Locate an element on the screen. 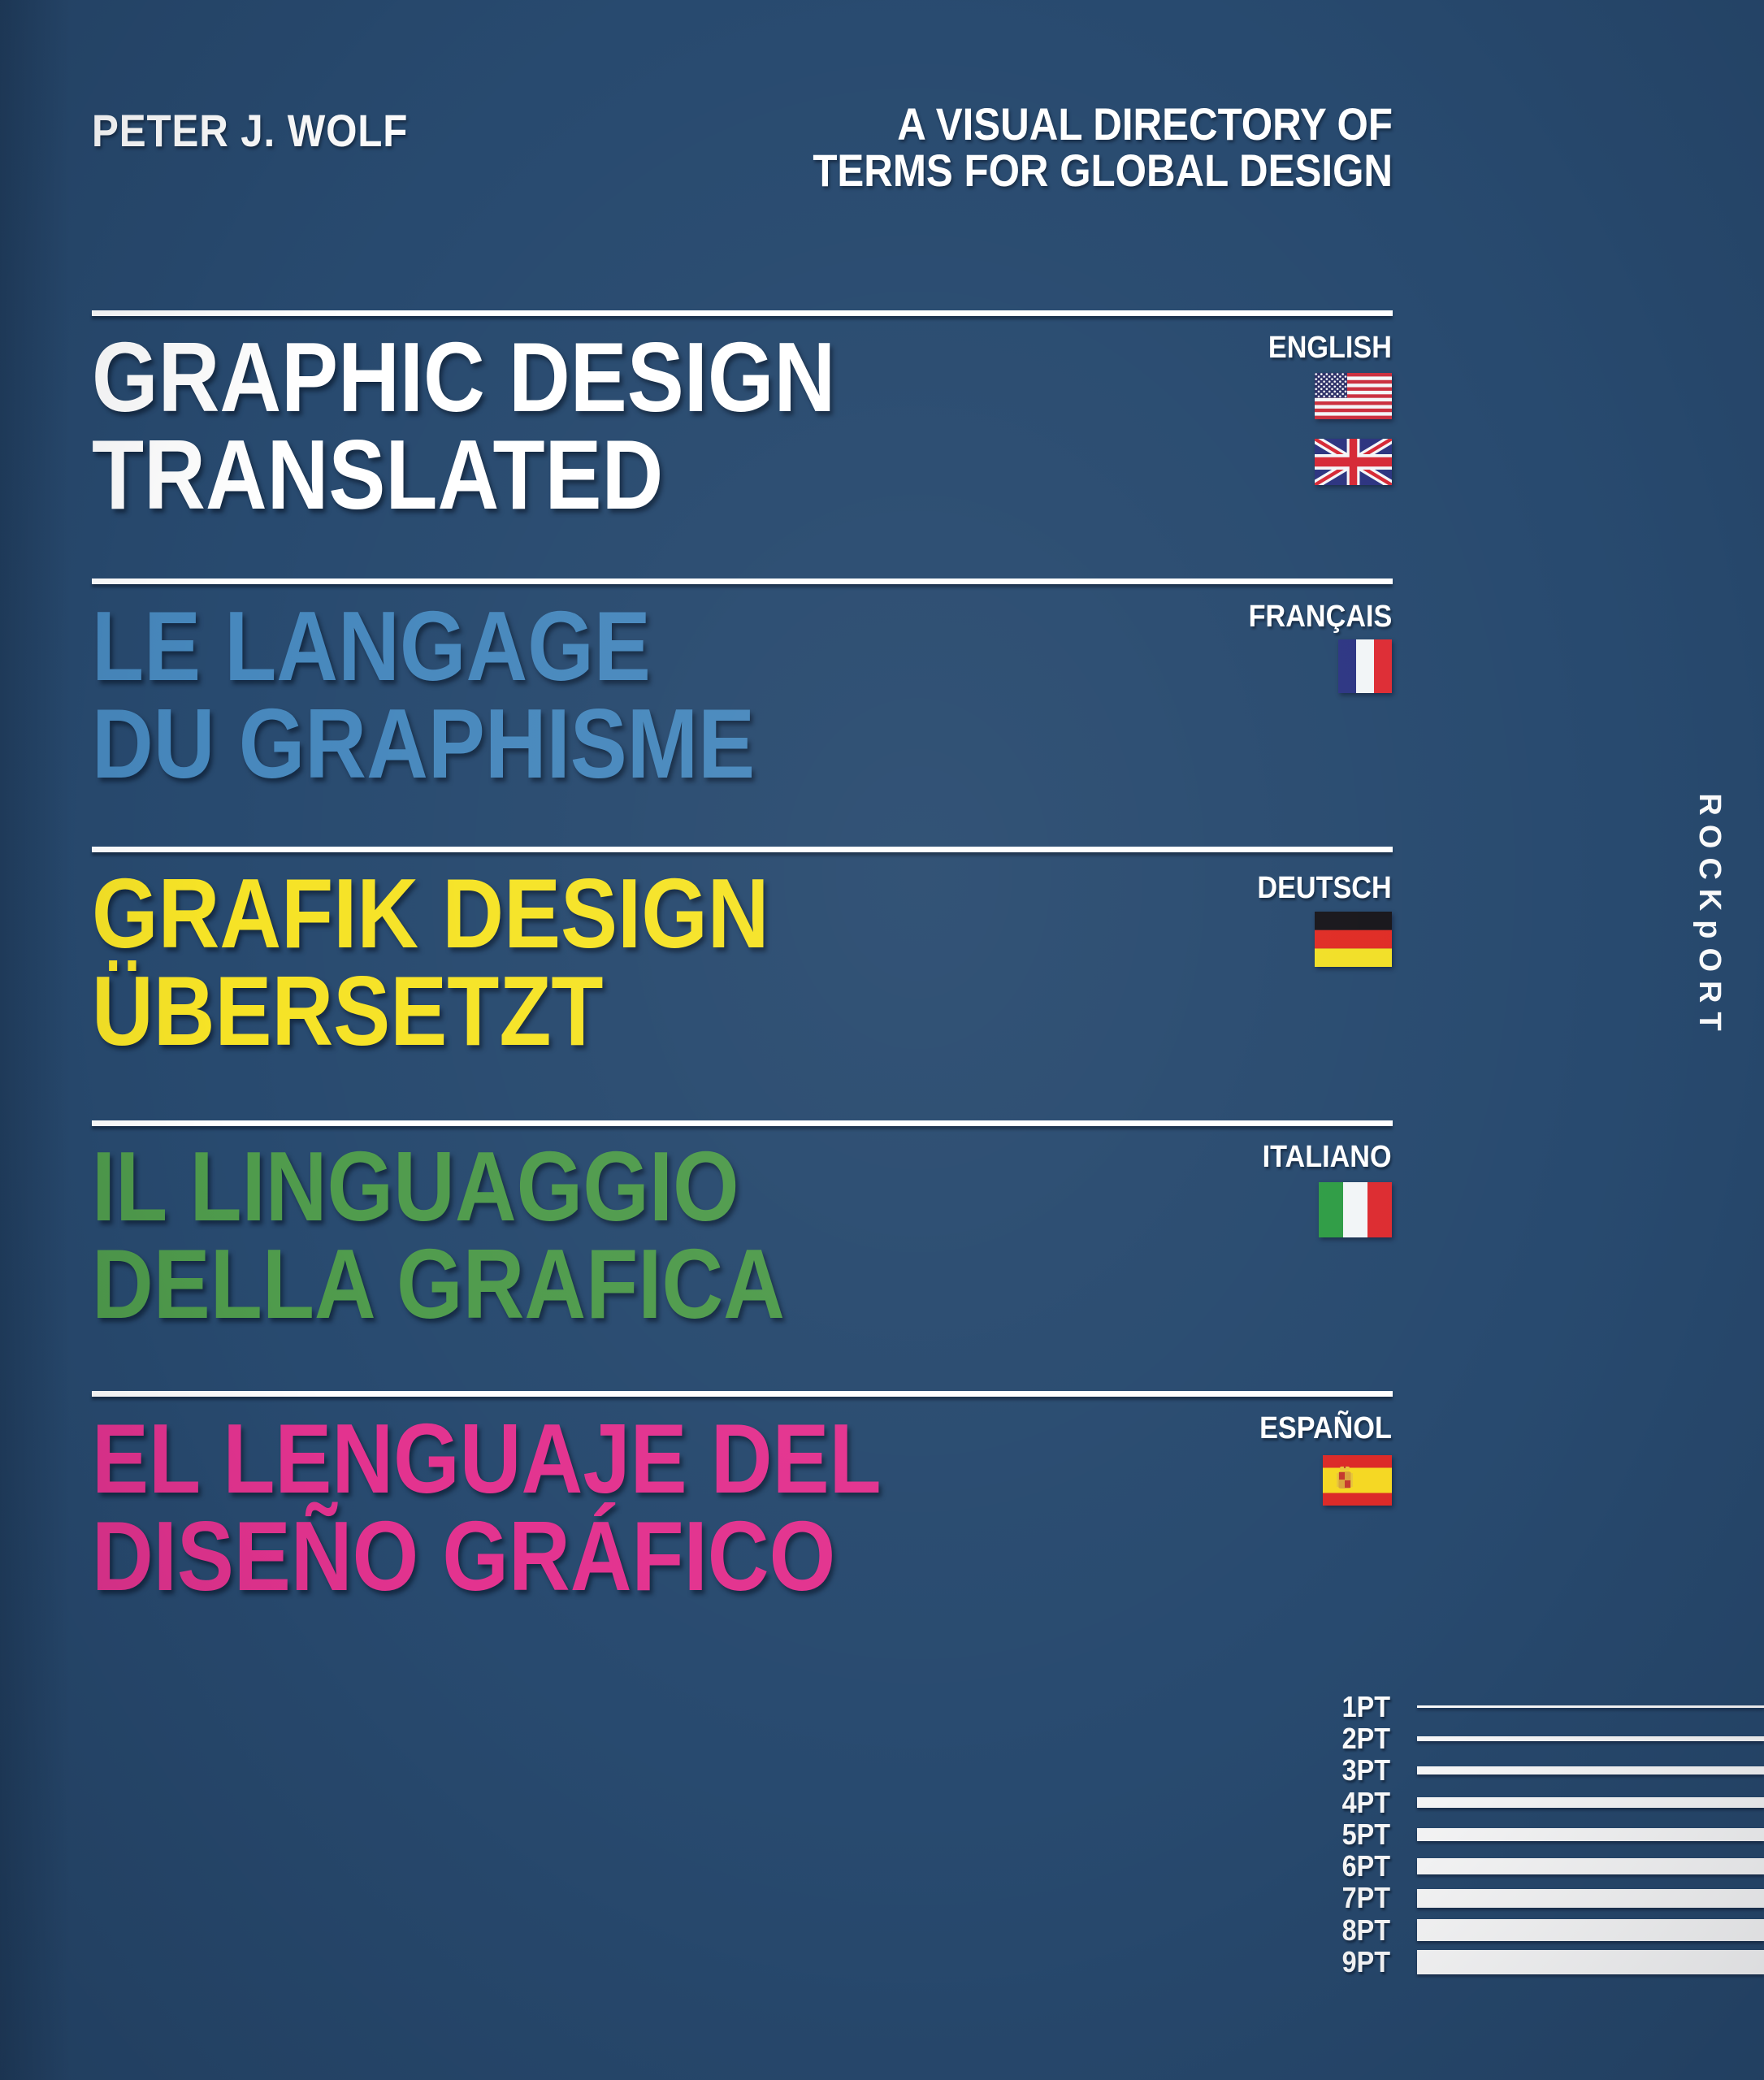  publisher-logo: ROCKpORT is located at coordinates (1709, 916).